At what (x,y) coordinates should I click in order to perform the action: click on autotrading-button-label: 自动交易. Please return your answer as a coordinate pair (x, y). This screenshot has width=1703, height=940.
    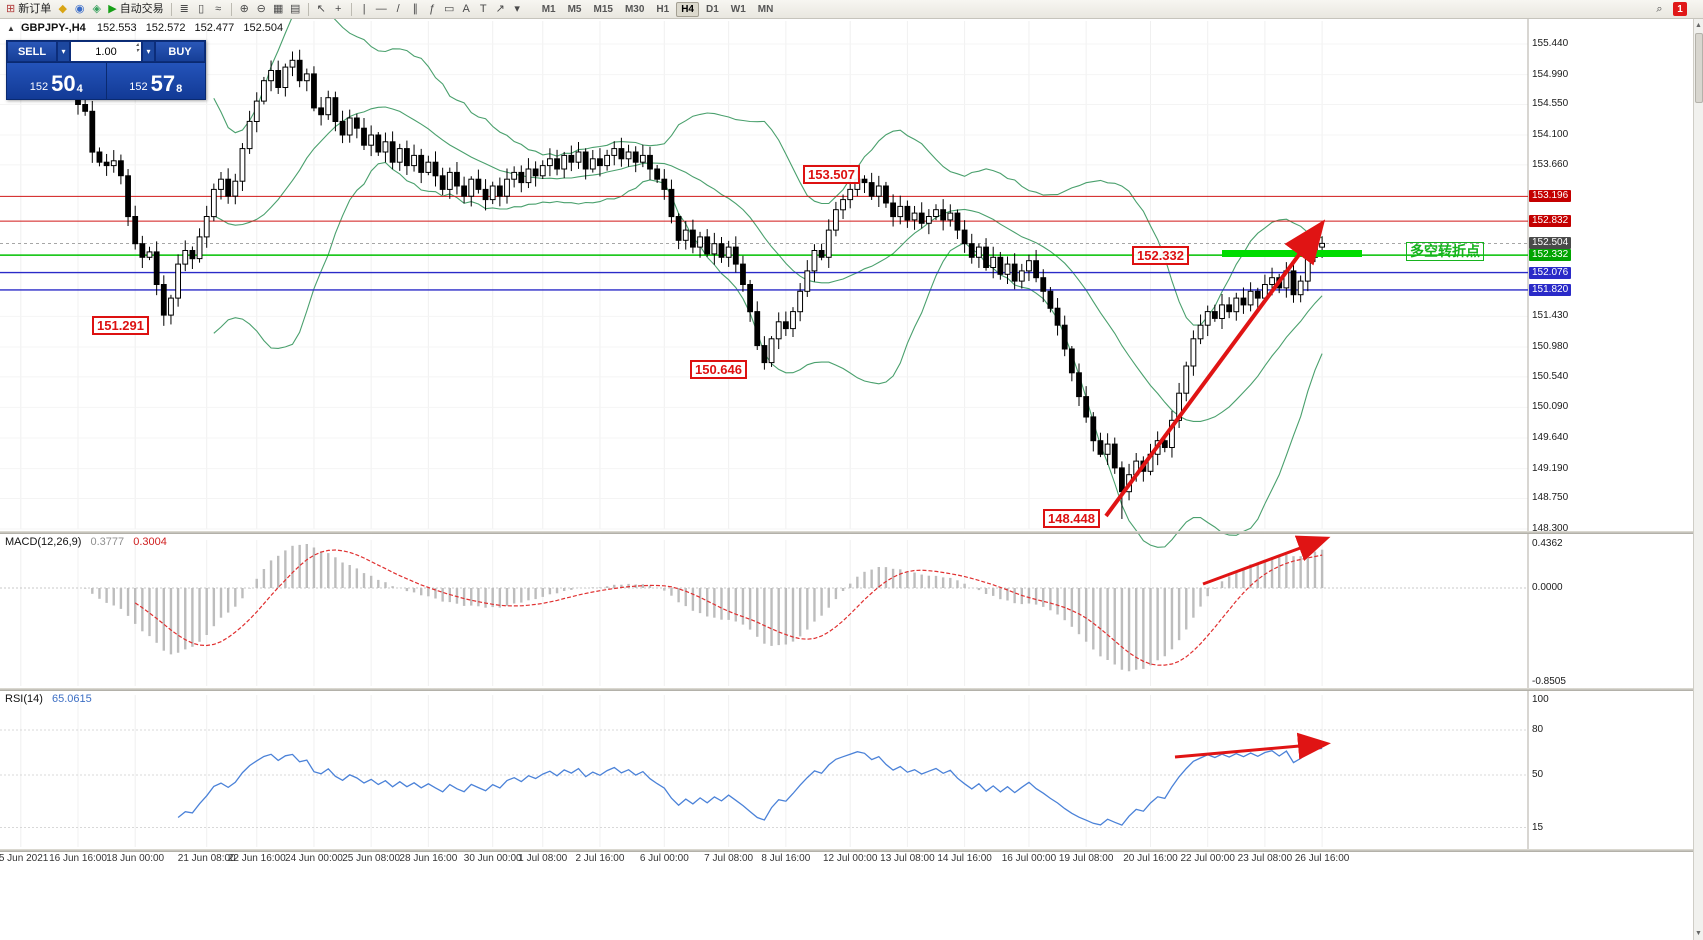
    Looking at the image, I should click on (141, 8).